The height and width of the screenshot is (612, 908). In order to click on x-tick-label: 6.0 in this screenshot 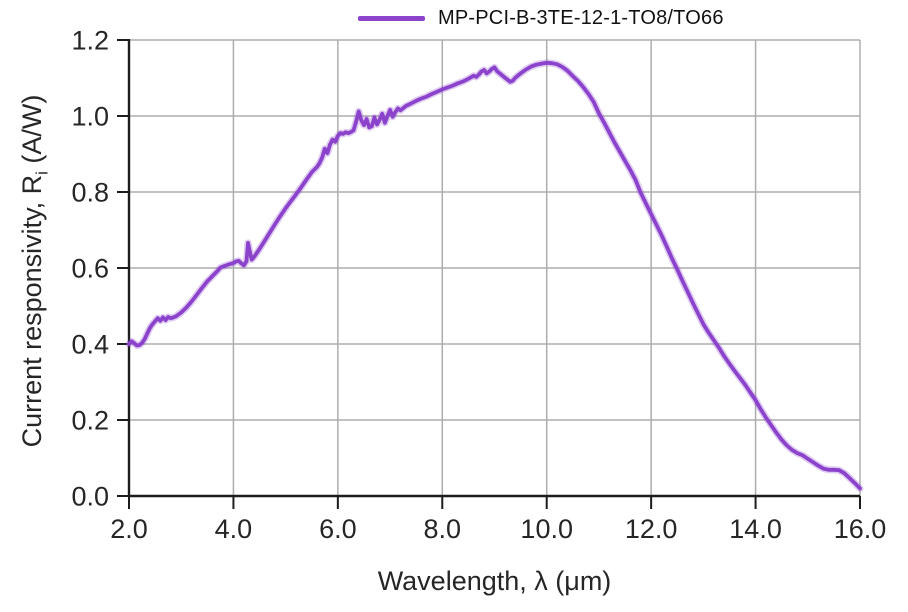, I will do `click(338, 529)`.